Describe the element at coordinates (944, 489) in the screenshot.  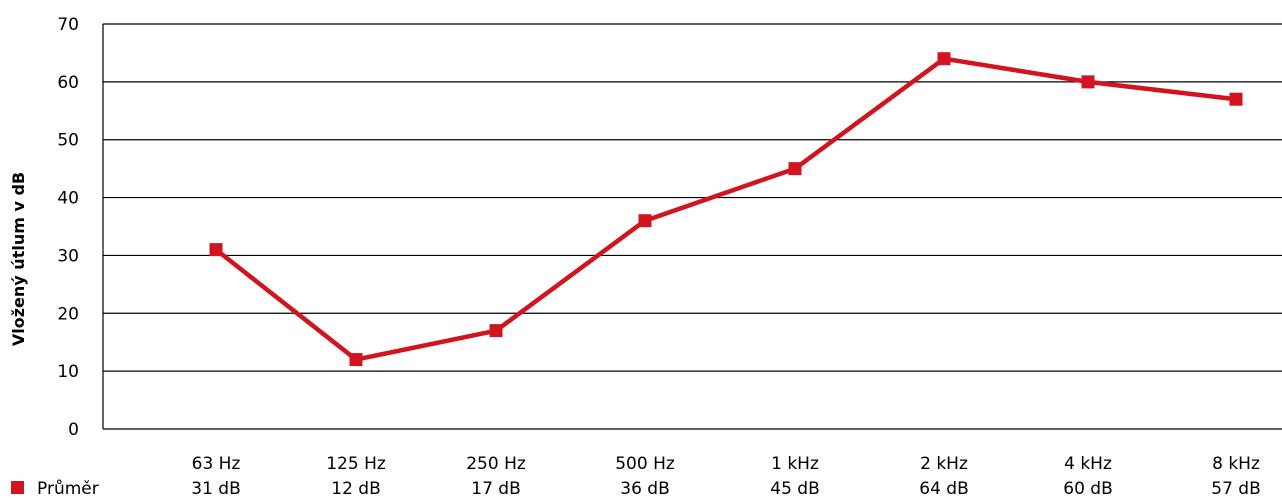
I see `data-table-value: 64 dB` at that location.